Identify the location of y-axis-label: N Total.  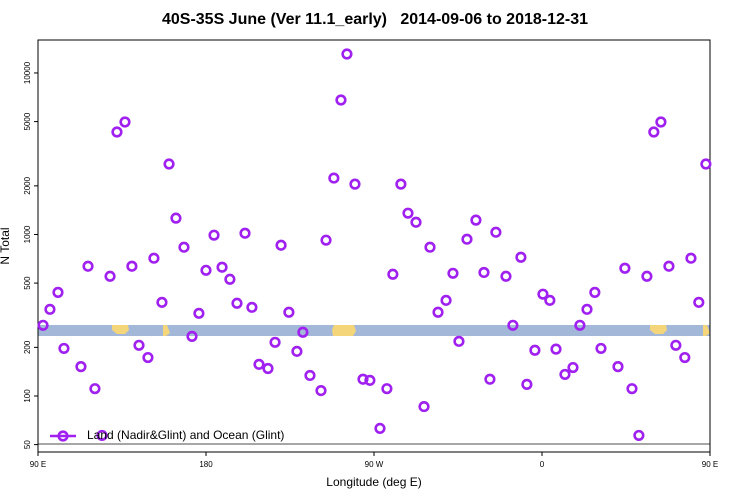
(6, 245).